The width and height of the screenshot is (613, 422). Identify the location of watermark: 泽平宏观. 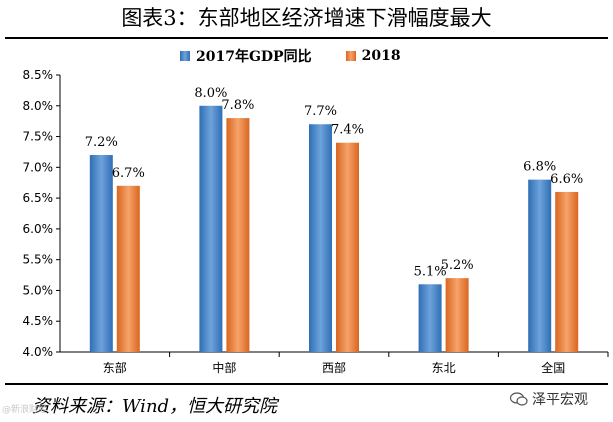
(549, 399).